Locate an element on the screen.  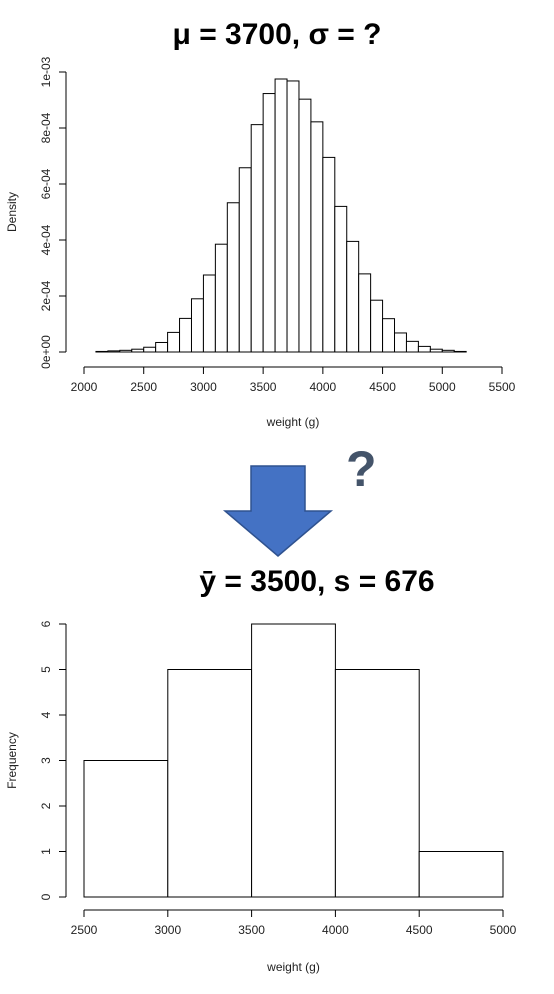
y-tick-label: 6e-04 is located at coordinates (46, 183).